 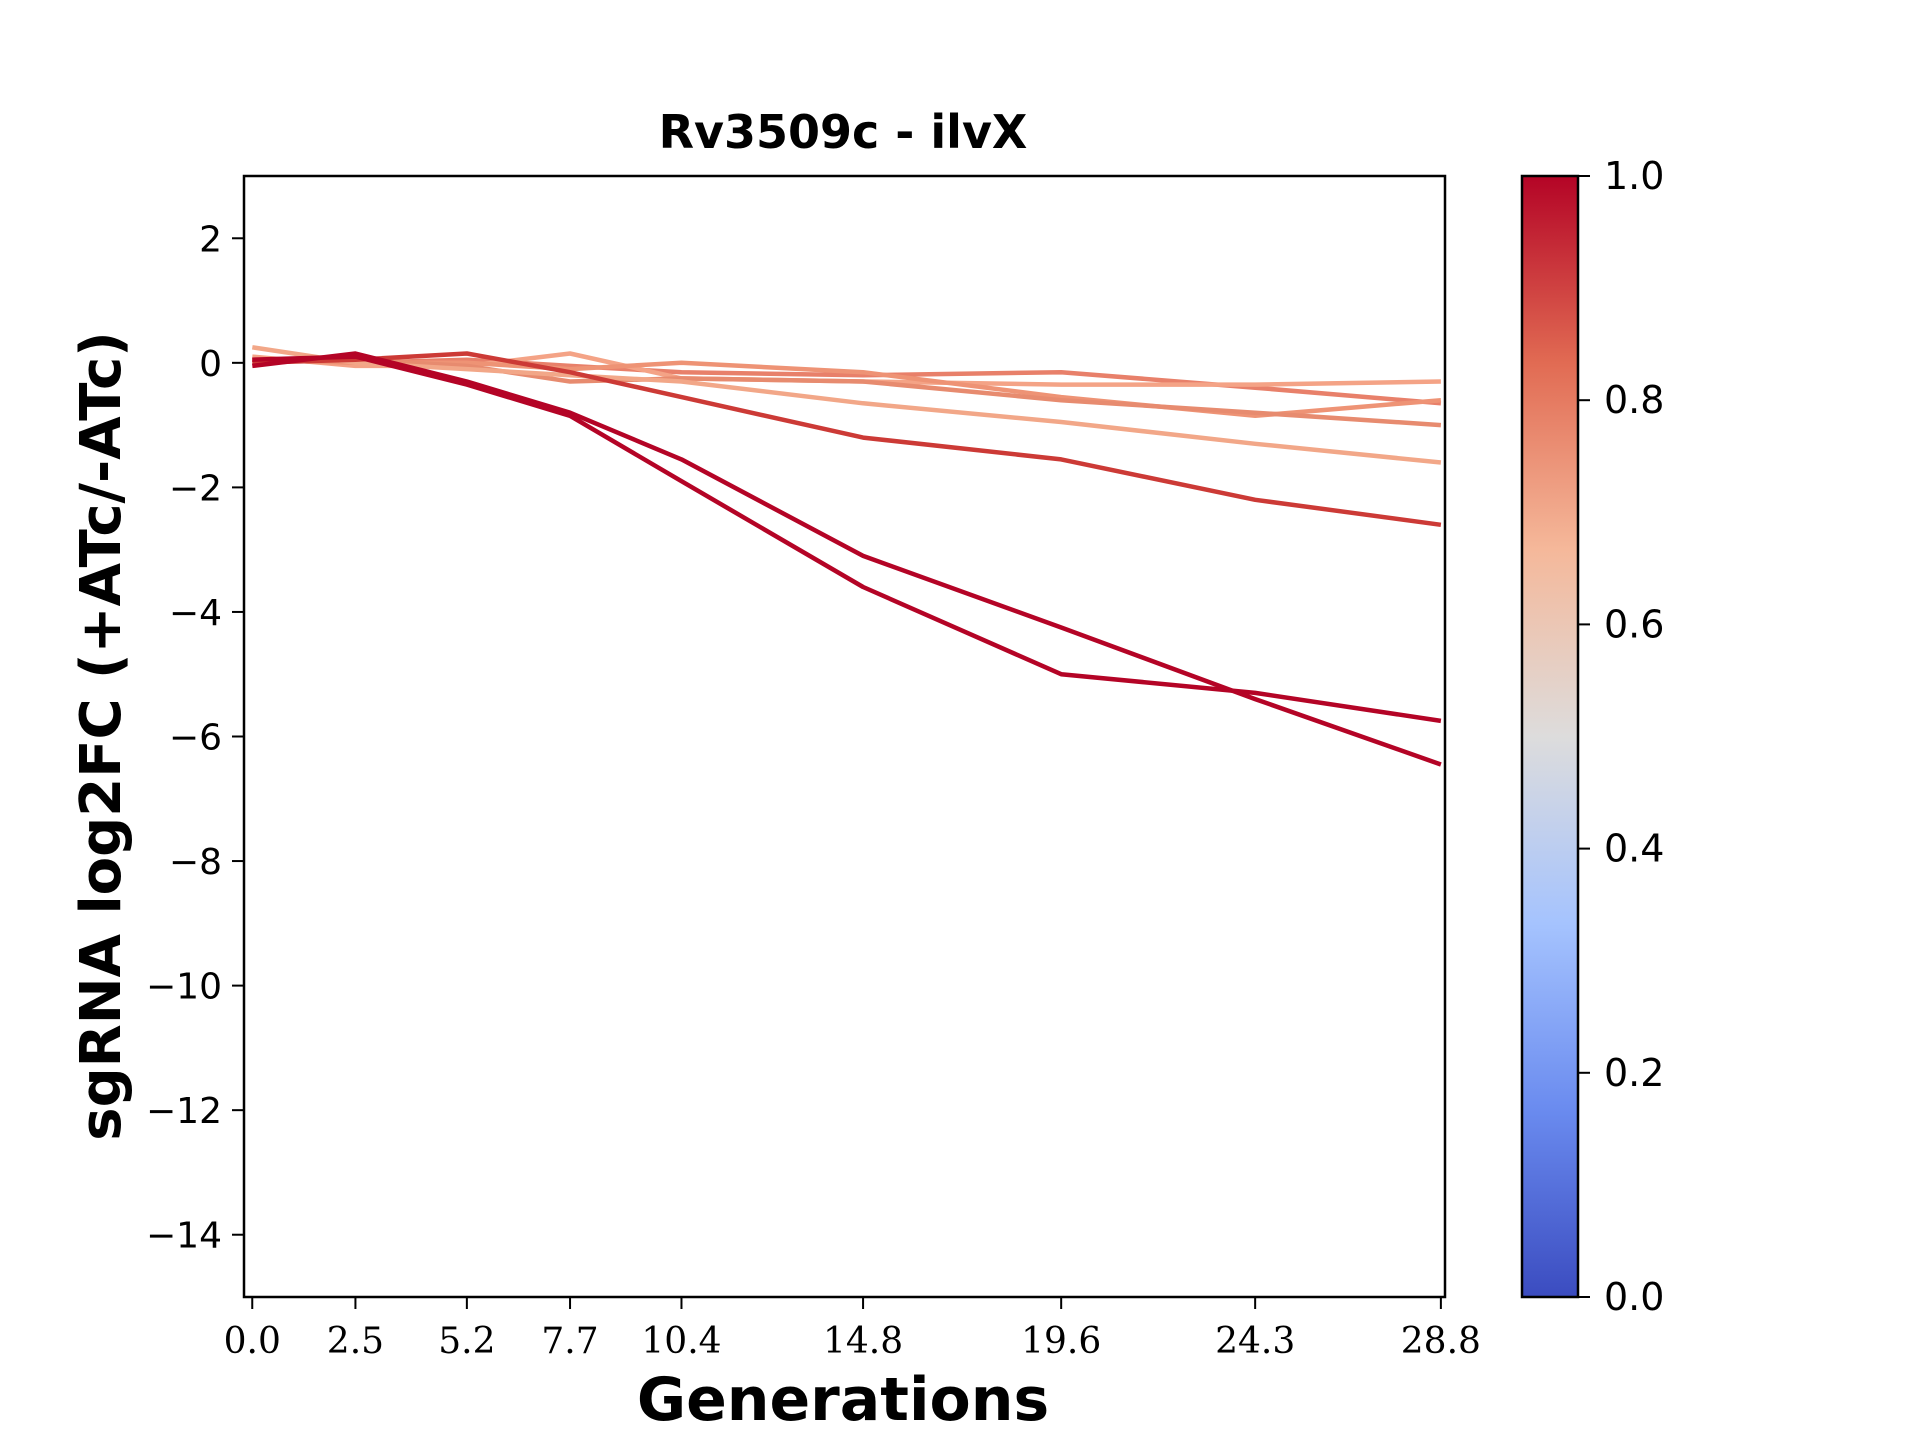 I want to click on colorbar-tick-label: 0.4, so click(x=1634, y=849).